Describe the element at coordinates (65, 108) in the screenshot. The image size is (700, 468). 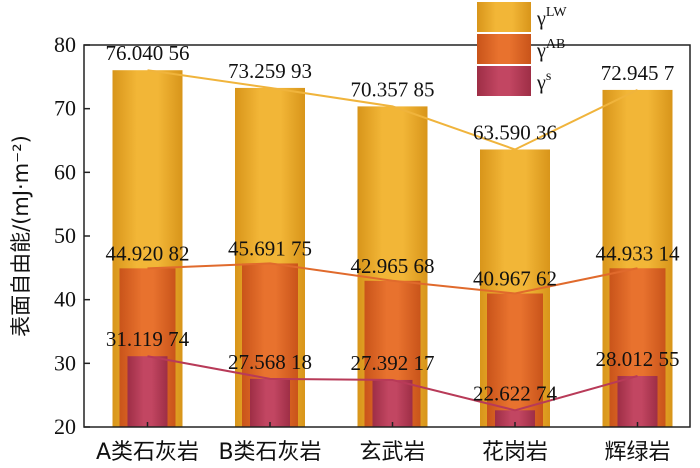
I see `y-tick-label: 70` at that location.